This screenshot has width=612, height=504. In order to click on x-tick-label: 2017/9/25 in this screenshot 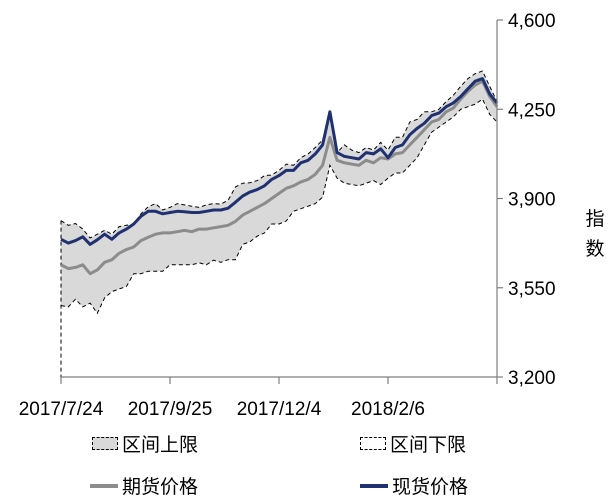, I will do `click(170, 409)`.